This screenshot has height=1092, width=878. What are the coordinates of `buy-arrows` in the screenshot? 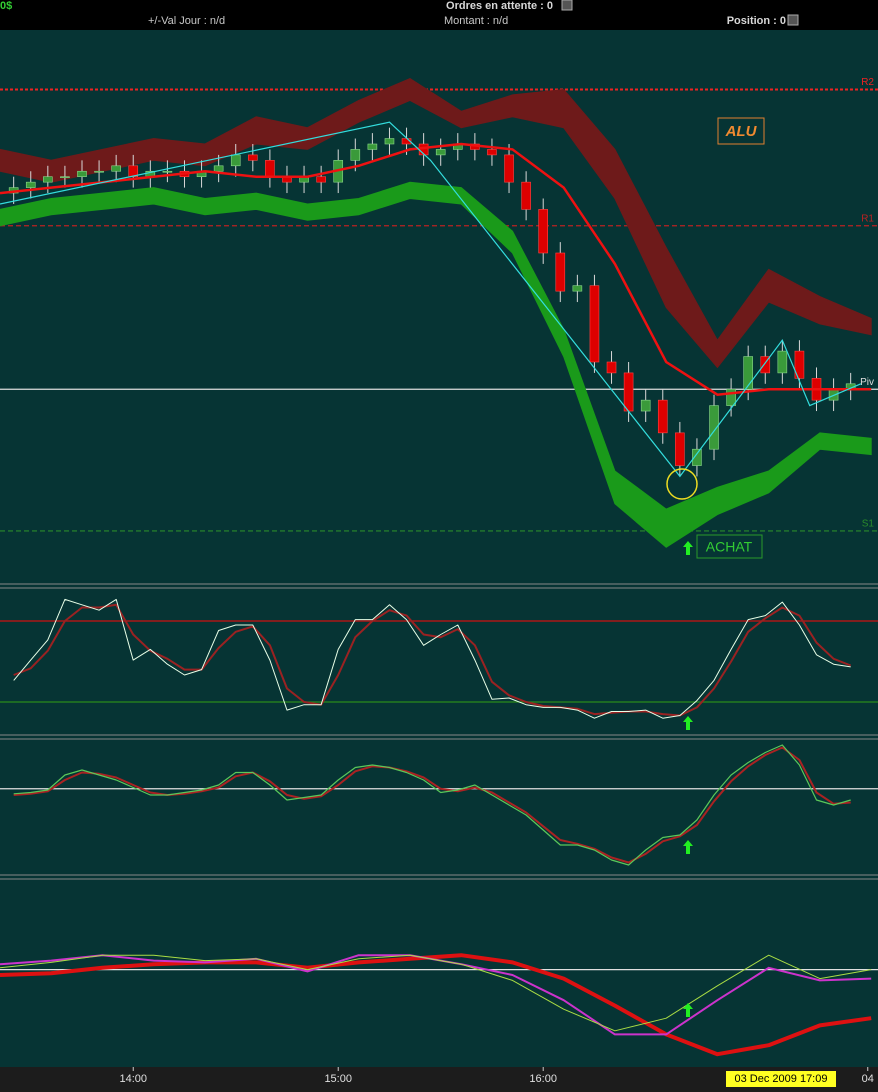 It's located at (688, 779).